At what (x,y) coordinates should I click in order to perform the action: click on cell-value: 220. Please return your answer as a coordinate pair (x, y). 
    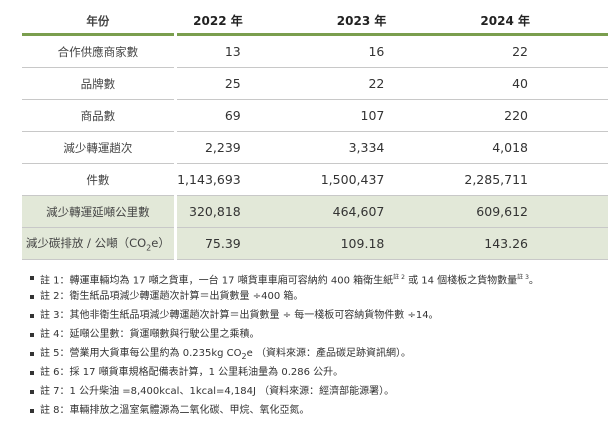
    Looking at the image, I should click on (536, 116).